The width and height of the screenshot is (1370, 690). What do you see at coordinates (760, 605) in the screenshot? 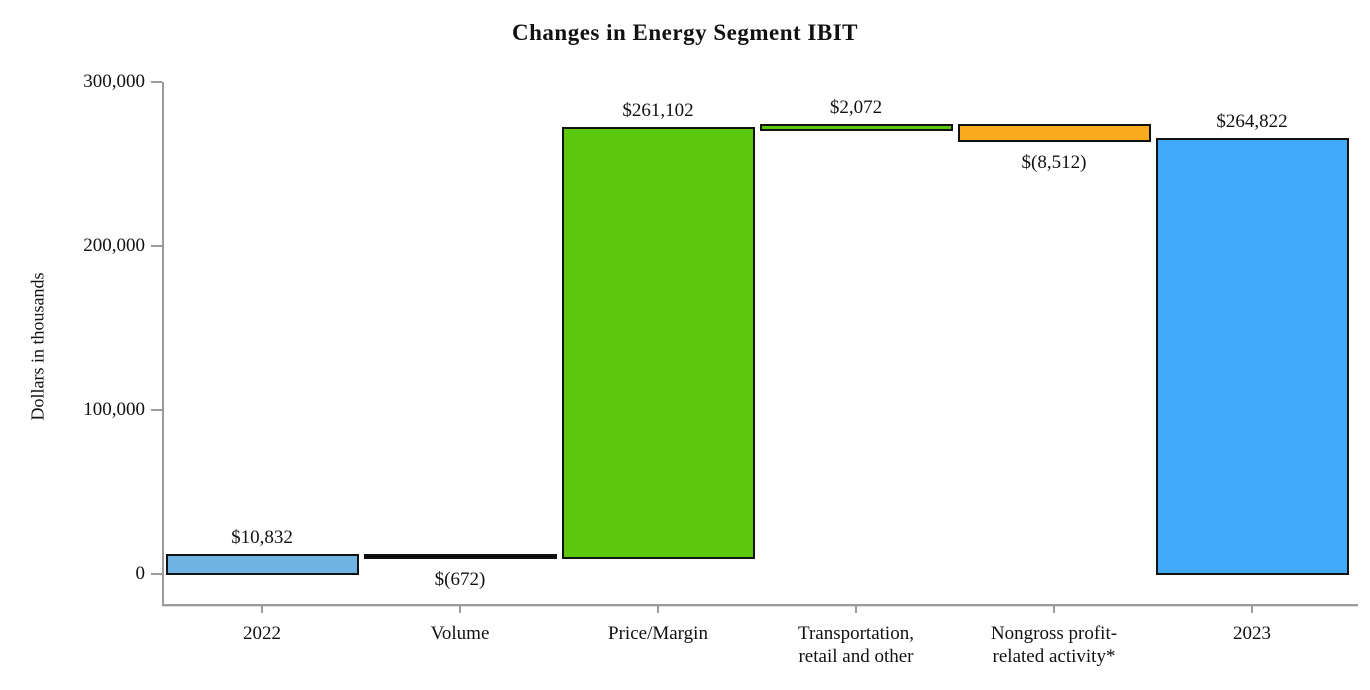
I see `x-axis-line` at bounding box center [760, 605].